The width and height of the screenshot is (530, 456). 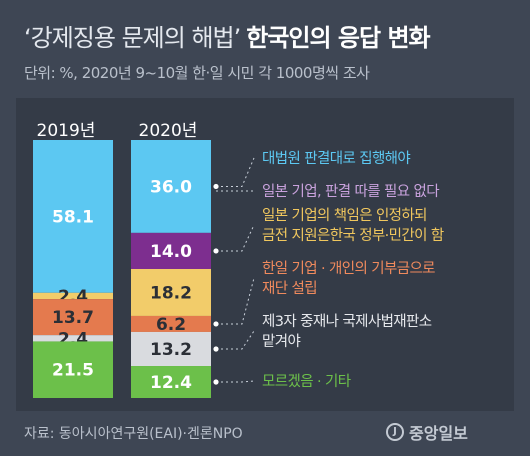 I want to click on legend-label-1-0: 일본 기업, 판결 따를 필요 없다, so click(x=350, y=191).